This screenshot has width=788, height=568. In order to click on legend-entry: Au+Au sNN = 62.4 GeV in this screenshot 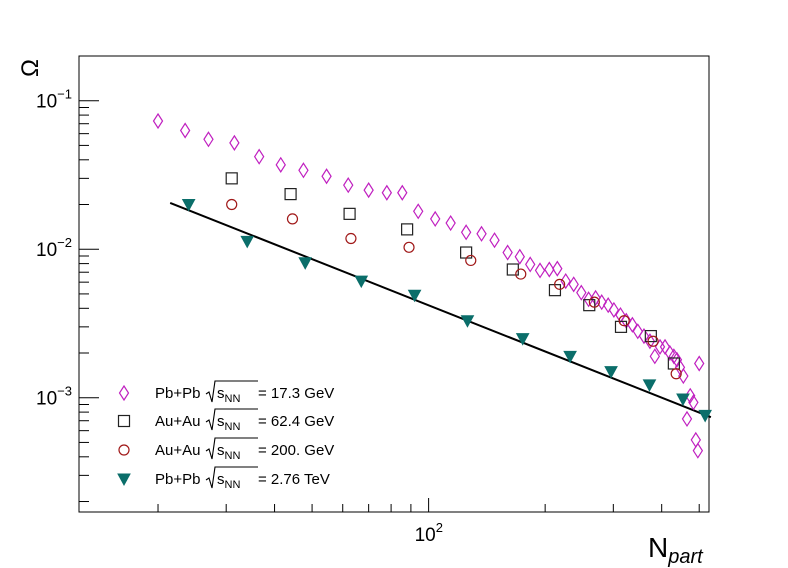, I will do `click(225, 420)`.